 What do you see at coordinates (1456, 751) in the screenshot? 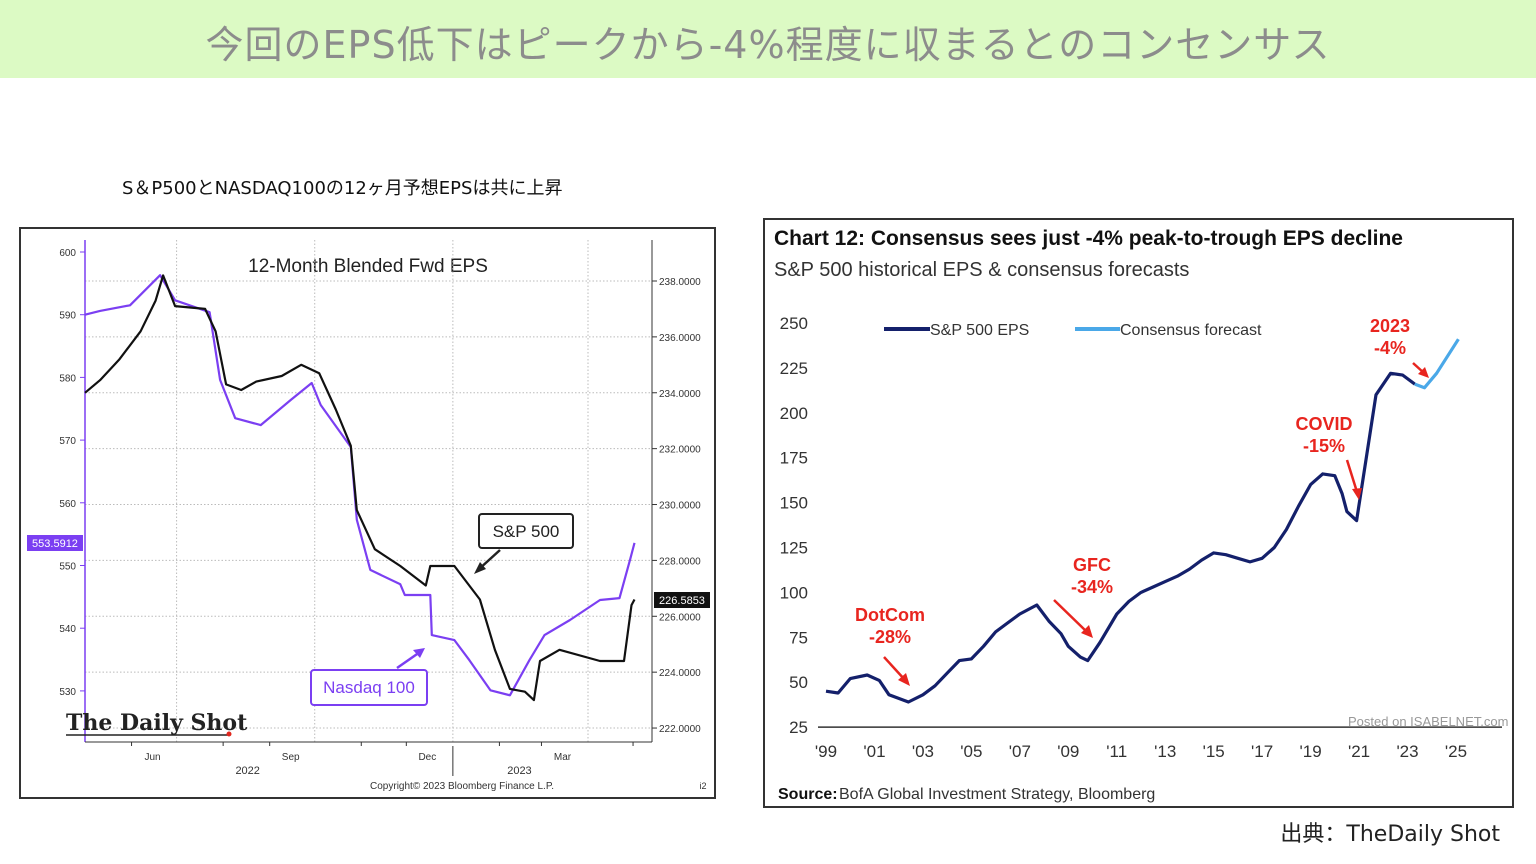
I see `x-tick-label: '25` at bounding box center [1456, 751].